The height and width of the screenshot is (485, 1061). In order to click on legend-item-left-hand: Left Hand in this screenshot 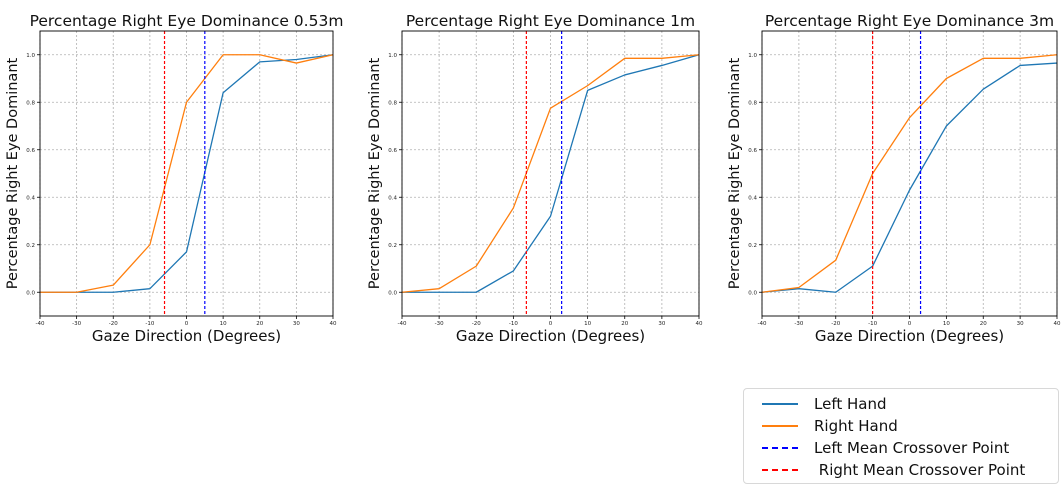, I will do `click(901, 404)`.